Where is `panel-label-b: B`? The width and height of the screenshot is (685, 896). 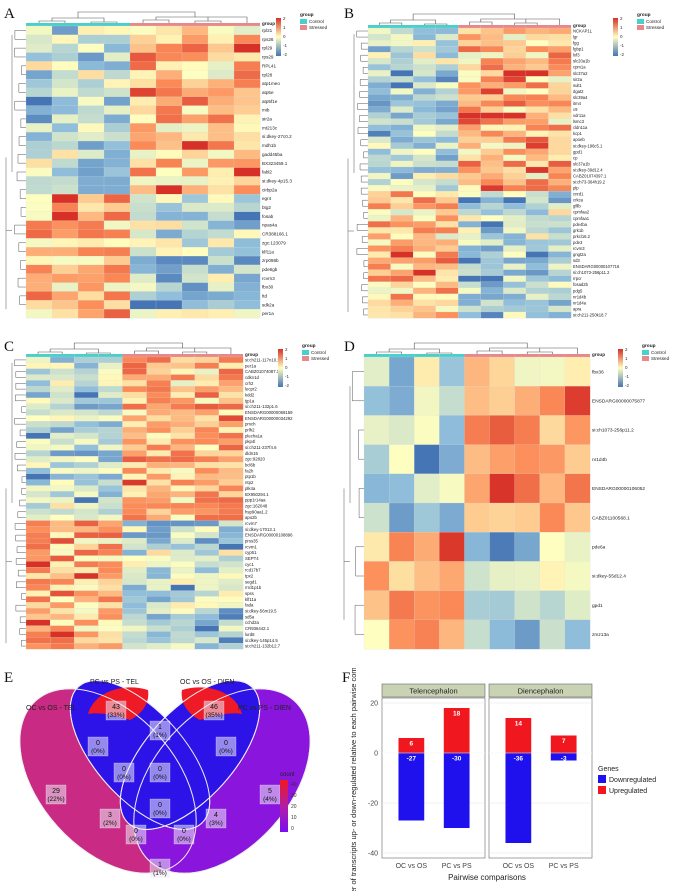
panel-label-b: B is located at coordinates (349, 14).